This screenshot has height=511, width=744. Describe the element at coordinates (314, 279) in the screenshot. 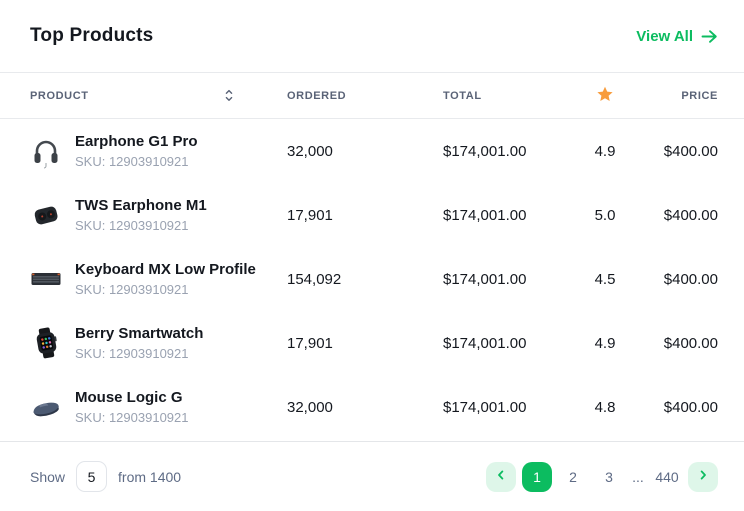

I see `ordered-value: 154,092` at that location.